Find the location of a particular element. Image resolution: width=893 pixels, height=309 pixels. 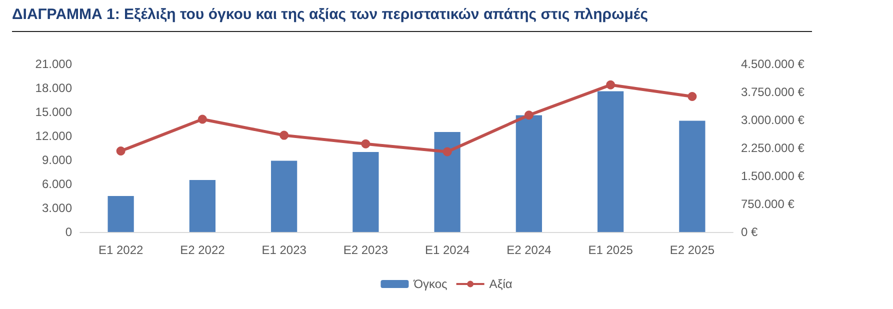

y-tick-label: 0 is located at coordinates (68, 232).